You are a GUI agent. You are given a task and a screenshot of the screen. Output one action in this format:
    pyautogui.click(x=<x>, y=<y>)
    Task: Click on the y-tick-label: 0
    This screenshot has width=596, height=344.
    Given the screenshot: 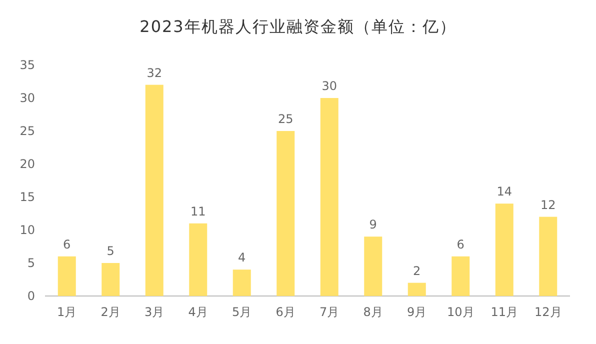 What is the action you would take?
    pyautogui.click(x=31, y=296)
    